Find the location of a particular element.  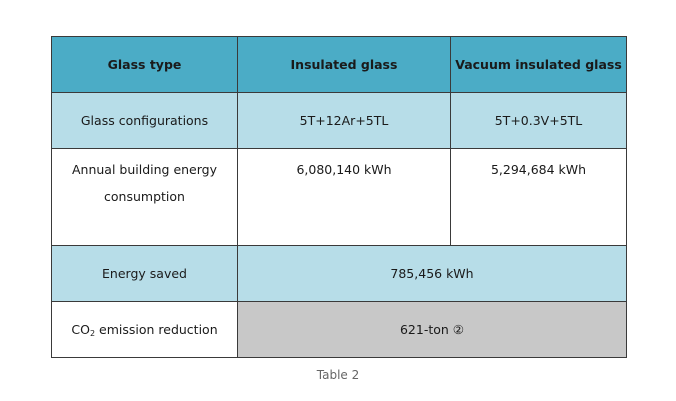

label-glass-configurations: Glass configurations is located at coordinates (144, 120).